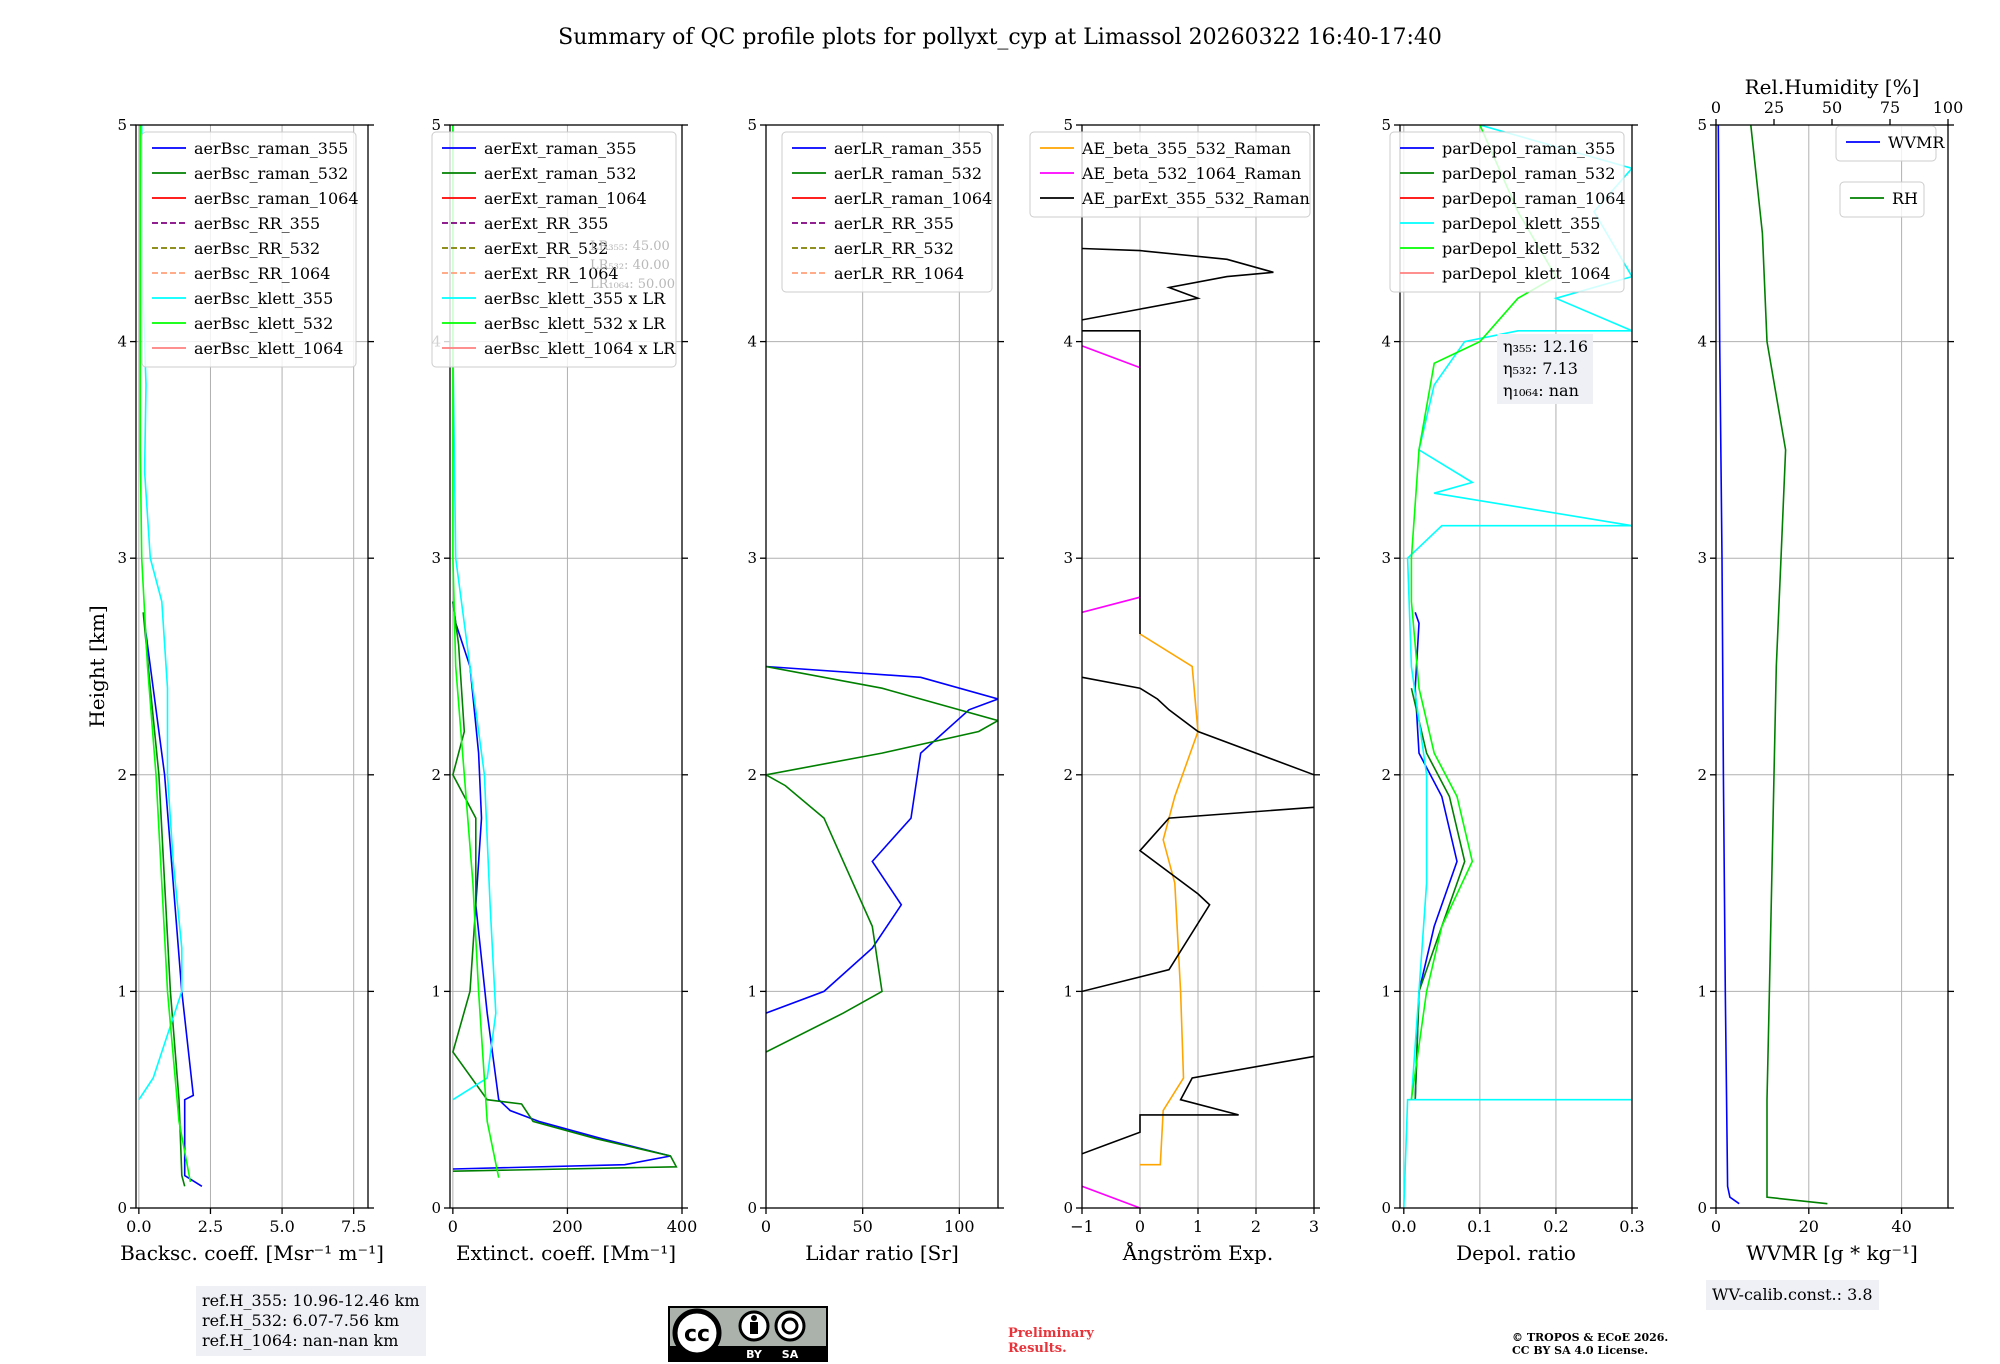 The width and height of the screenshot is (2000, 1364). Describe the element at coordinates (436, 1208) in the screenshot. I see `y-tick-label-ext-0: 0` at that location.